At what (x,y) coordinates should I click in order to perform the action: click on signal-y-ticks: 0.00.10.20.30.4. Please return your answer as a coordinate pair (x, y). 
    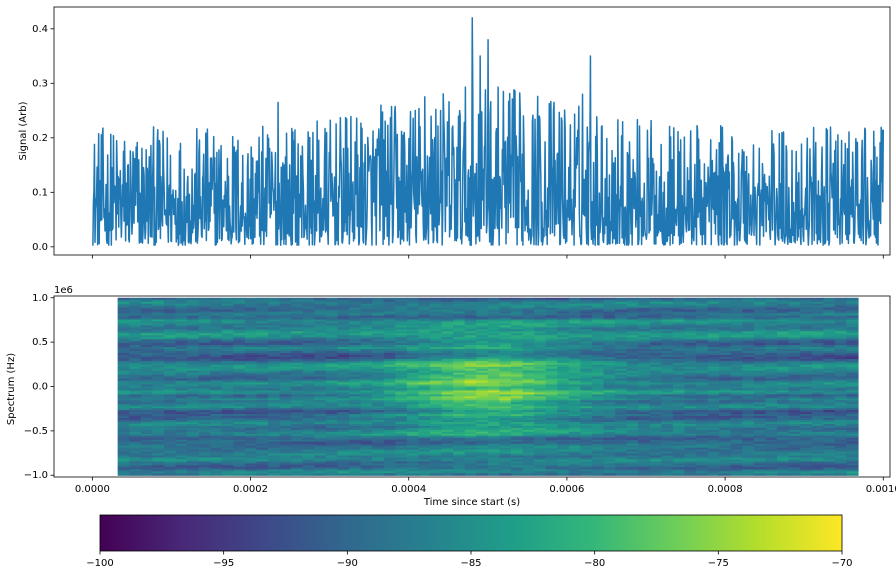
    Looking at the image, I should click on (43, 138).